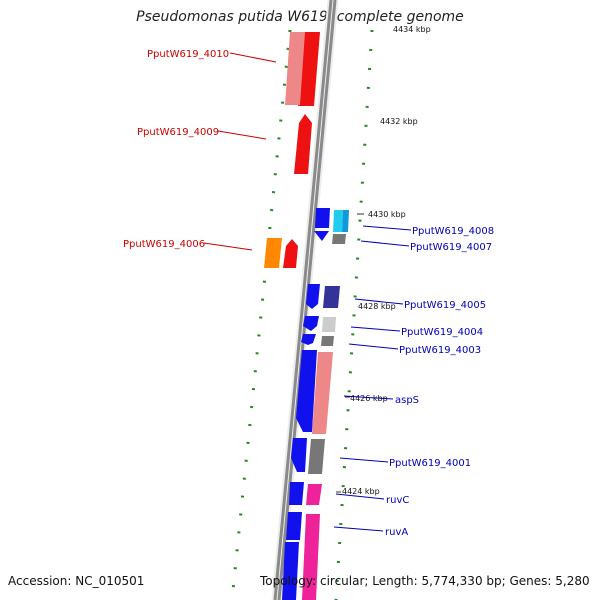 This screenshot has width=600, height=600. I want to click on gene-label-4010: PputW619_4010, so click(188, 54).